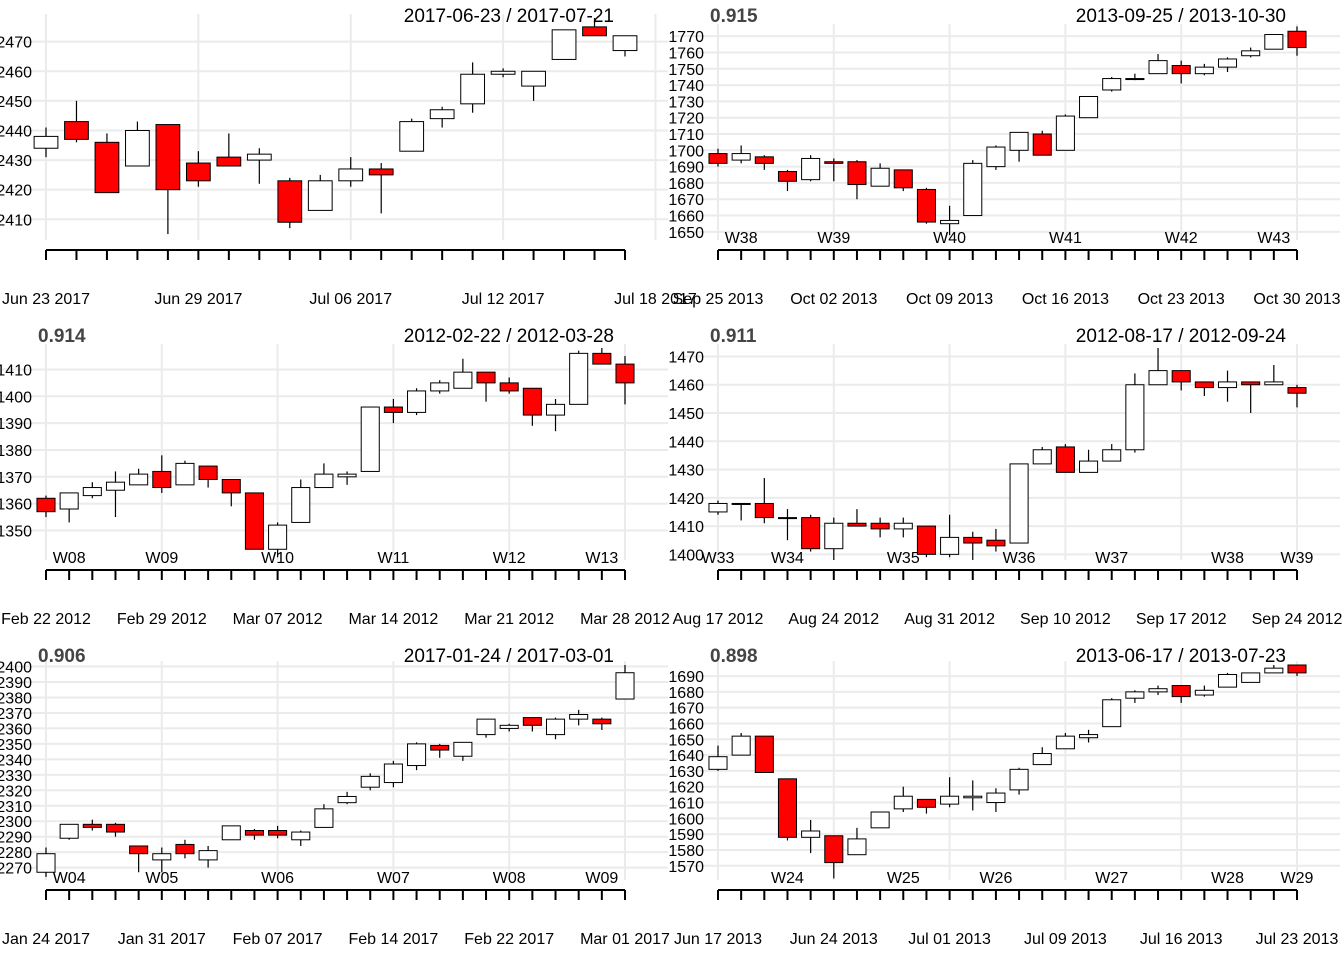  I want to click on date-label: Jun 23 2017, so click(46, 299).